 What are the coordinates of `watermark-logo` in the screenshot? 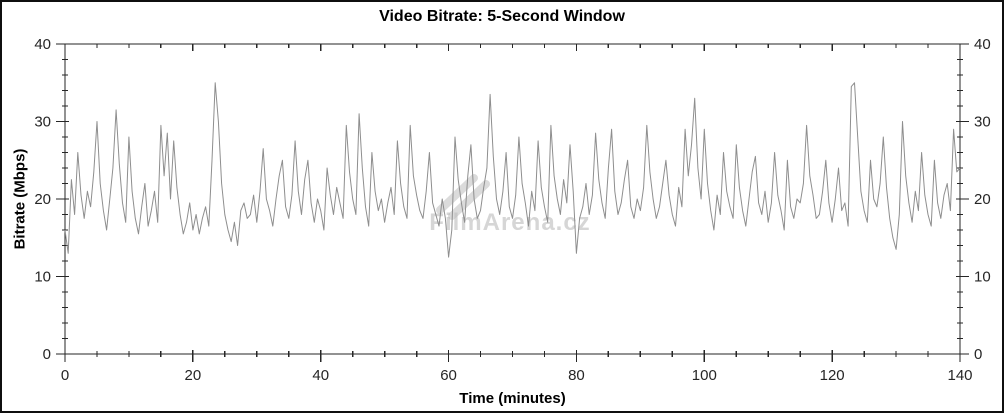 It's located at (463, 197).